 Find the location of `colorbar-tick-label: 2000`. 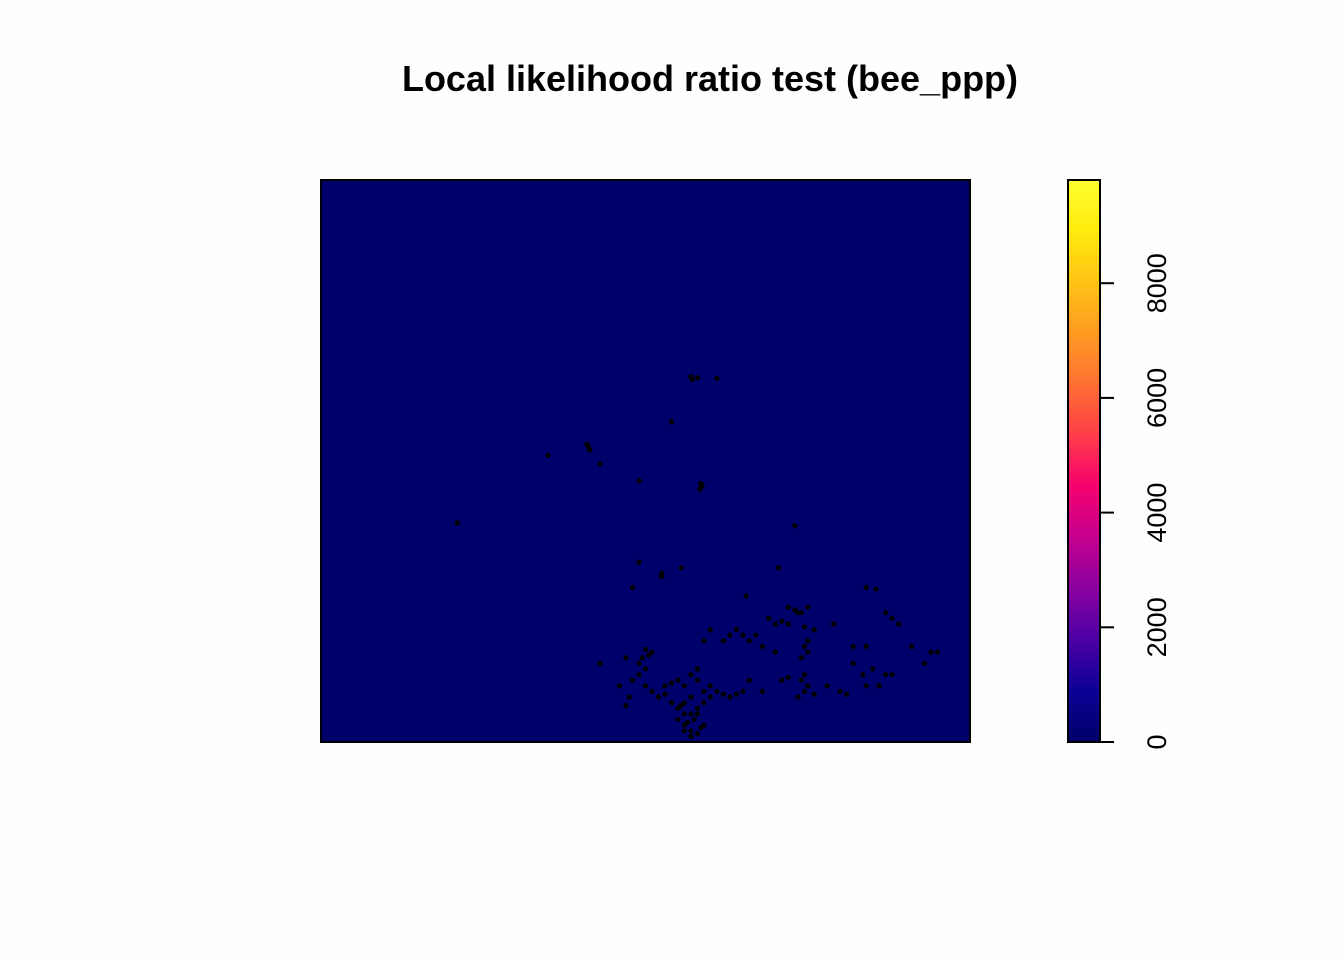

colorbar-tick-label: 2000 is located at coordinates (1157, 627).